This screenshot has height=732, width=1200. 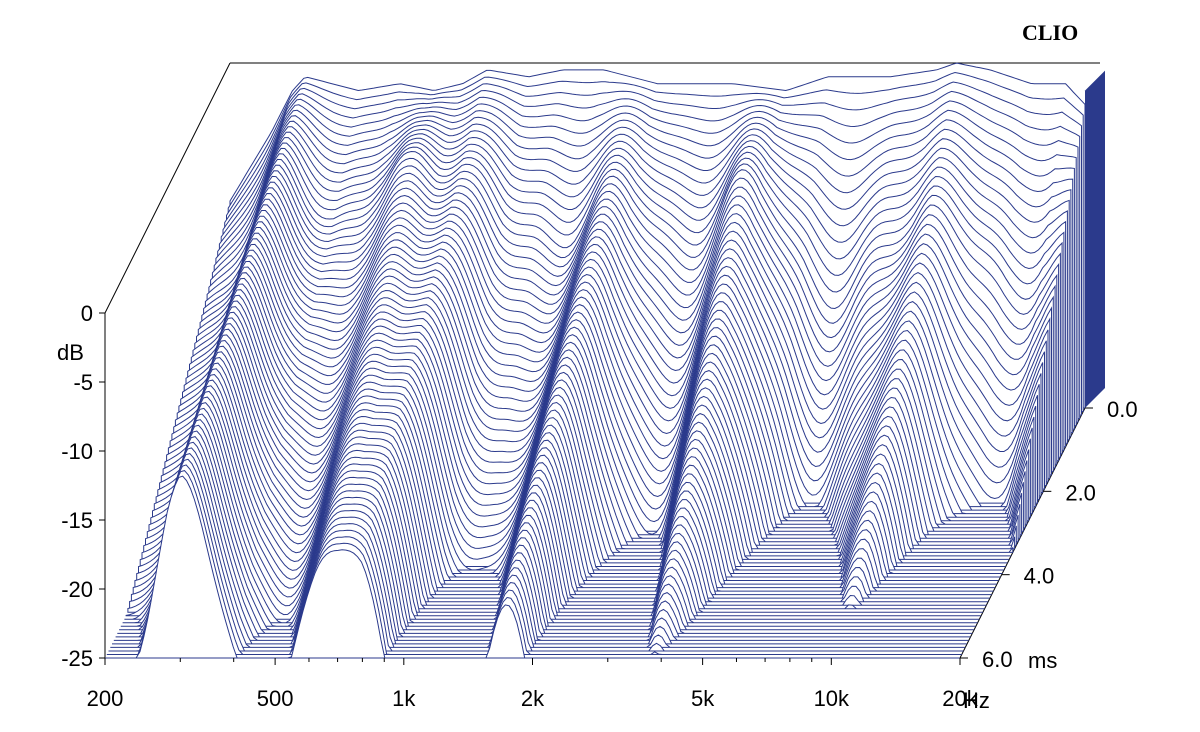 What do you see at coordinates (832, 698) in the screenshot?
I see `x-tick-label: 10k` at bounding box center [832, 698].